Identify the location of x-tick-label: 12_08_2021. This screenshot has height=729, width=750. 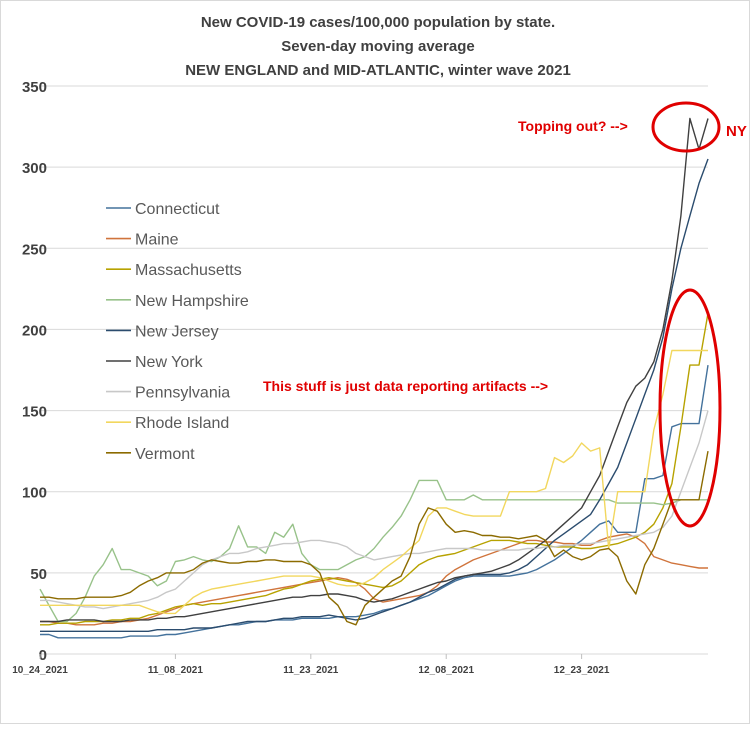
(446, 670).